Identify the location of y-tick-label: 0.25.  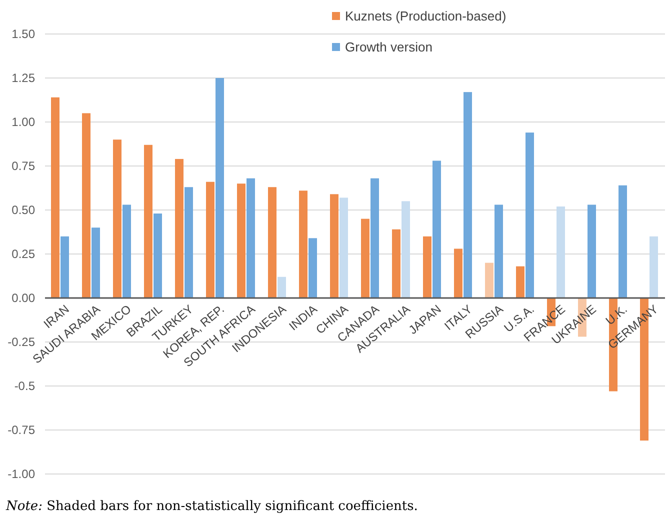
(24, 254).